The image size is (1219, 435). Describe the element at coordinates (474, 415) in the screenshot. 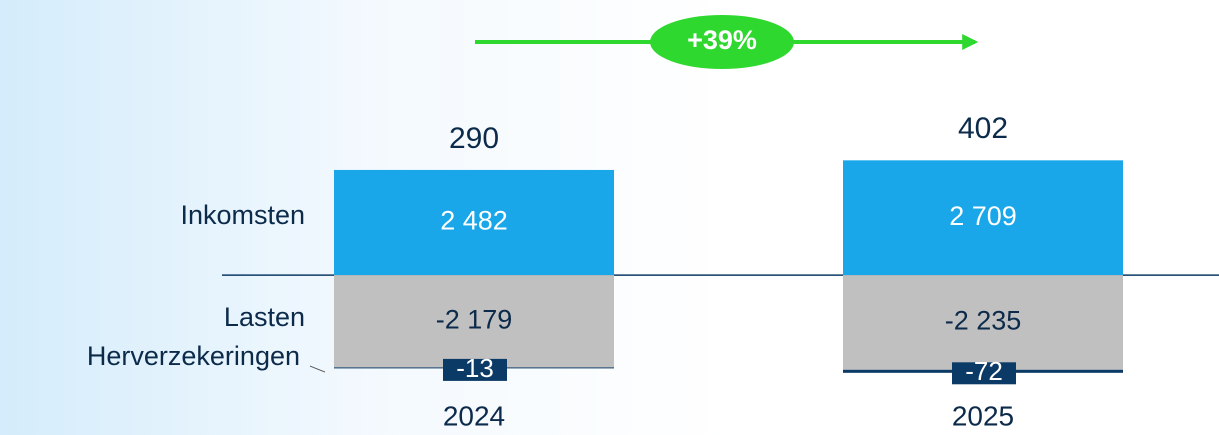

I see `x-tick-label: 2024` at that location.